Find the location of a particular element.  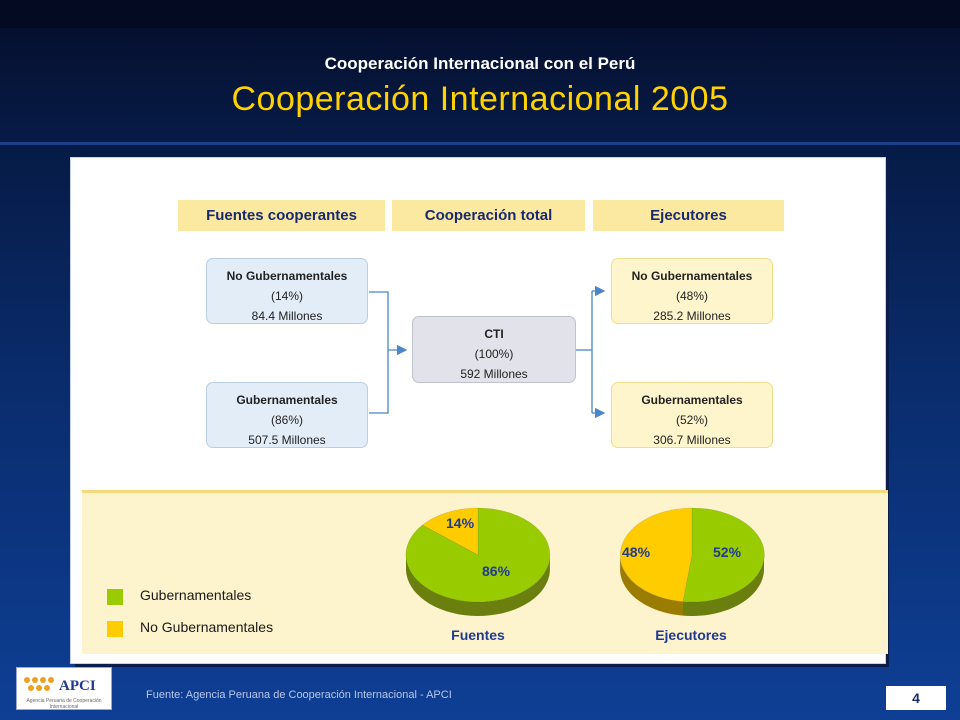

header-divider is located at coordinates (480, 143).